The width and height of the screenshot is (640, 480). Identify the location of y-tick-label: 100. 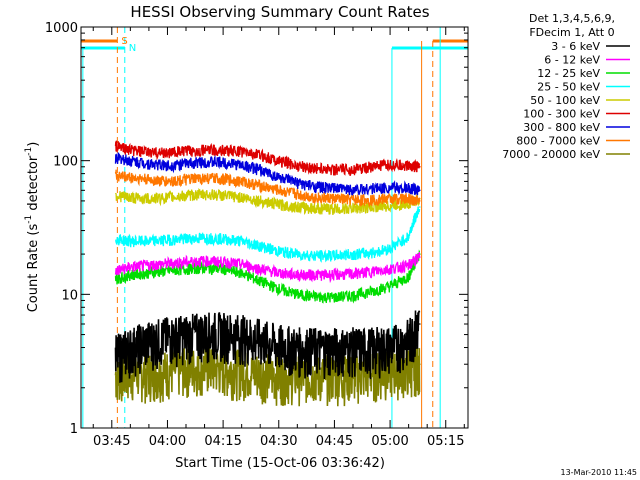
(65, 162).